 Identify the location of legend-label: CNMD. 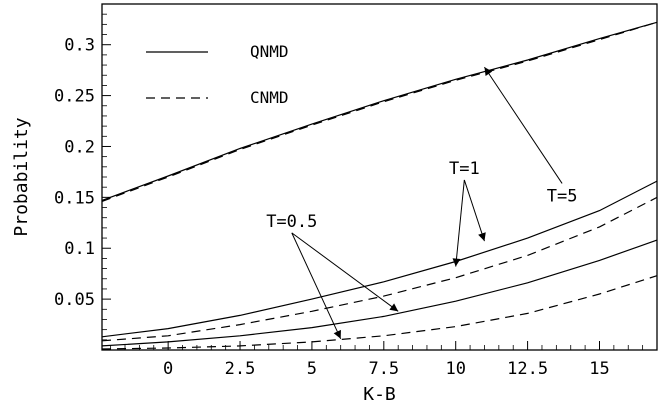
(269, 97).